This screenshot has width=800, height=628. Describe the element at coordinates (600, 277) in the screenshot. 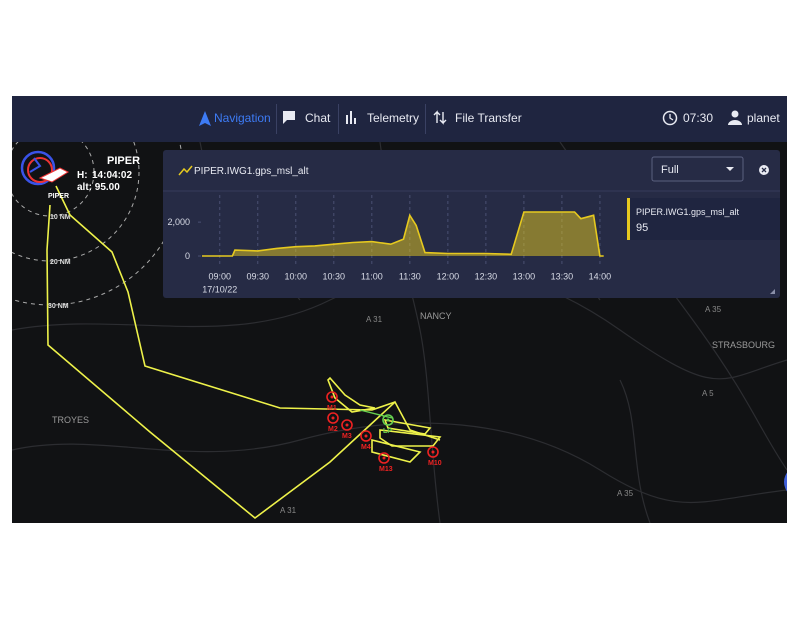

I see `x-tick-label: 14:00` at that location.